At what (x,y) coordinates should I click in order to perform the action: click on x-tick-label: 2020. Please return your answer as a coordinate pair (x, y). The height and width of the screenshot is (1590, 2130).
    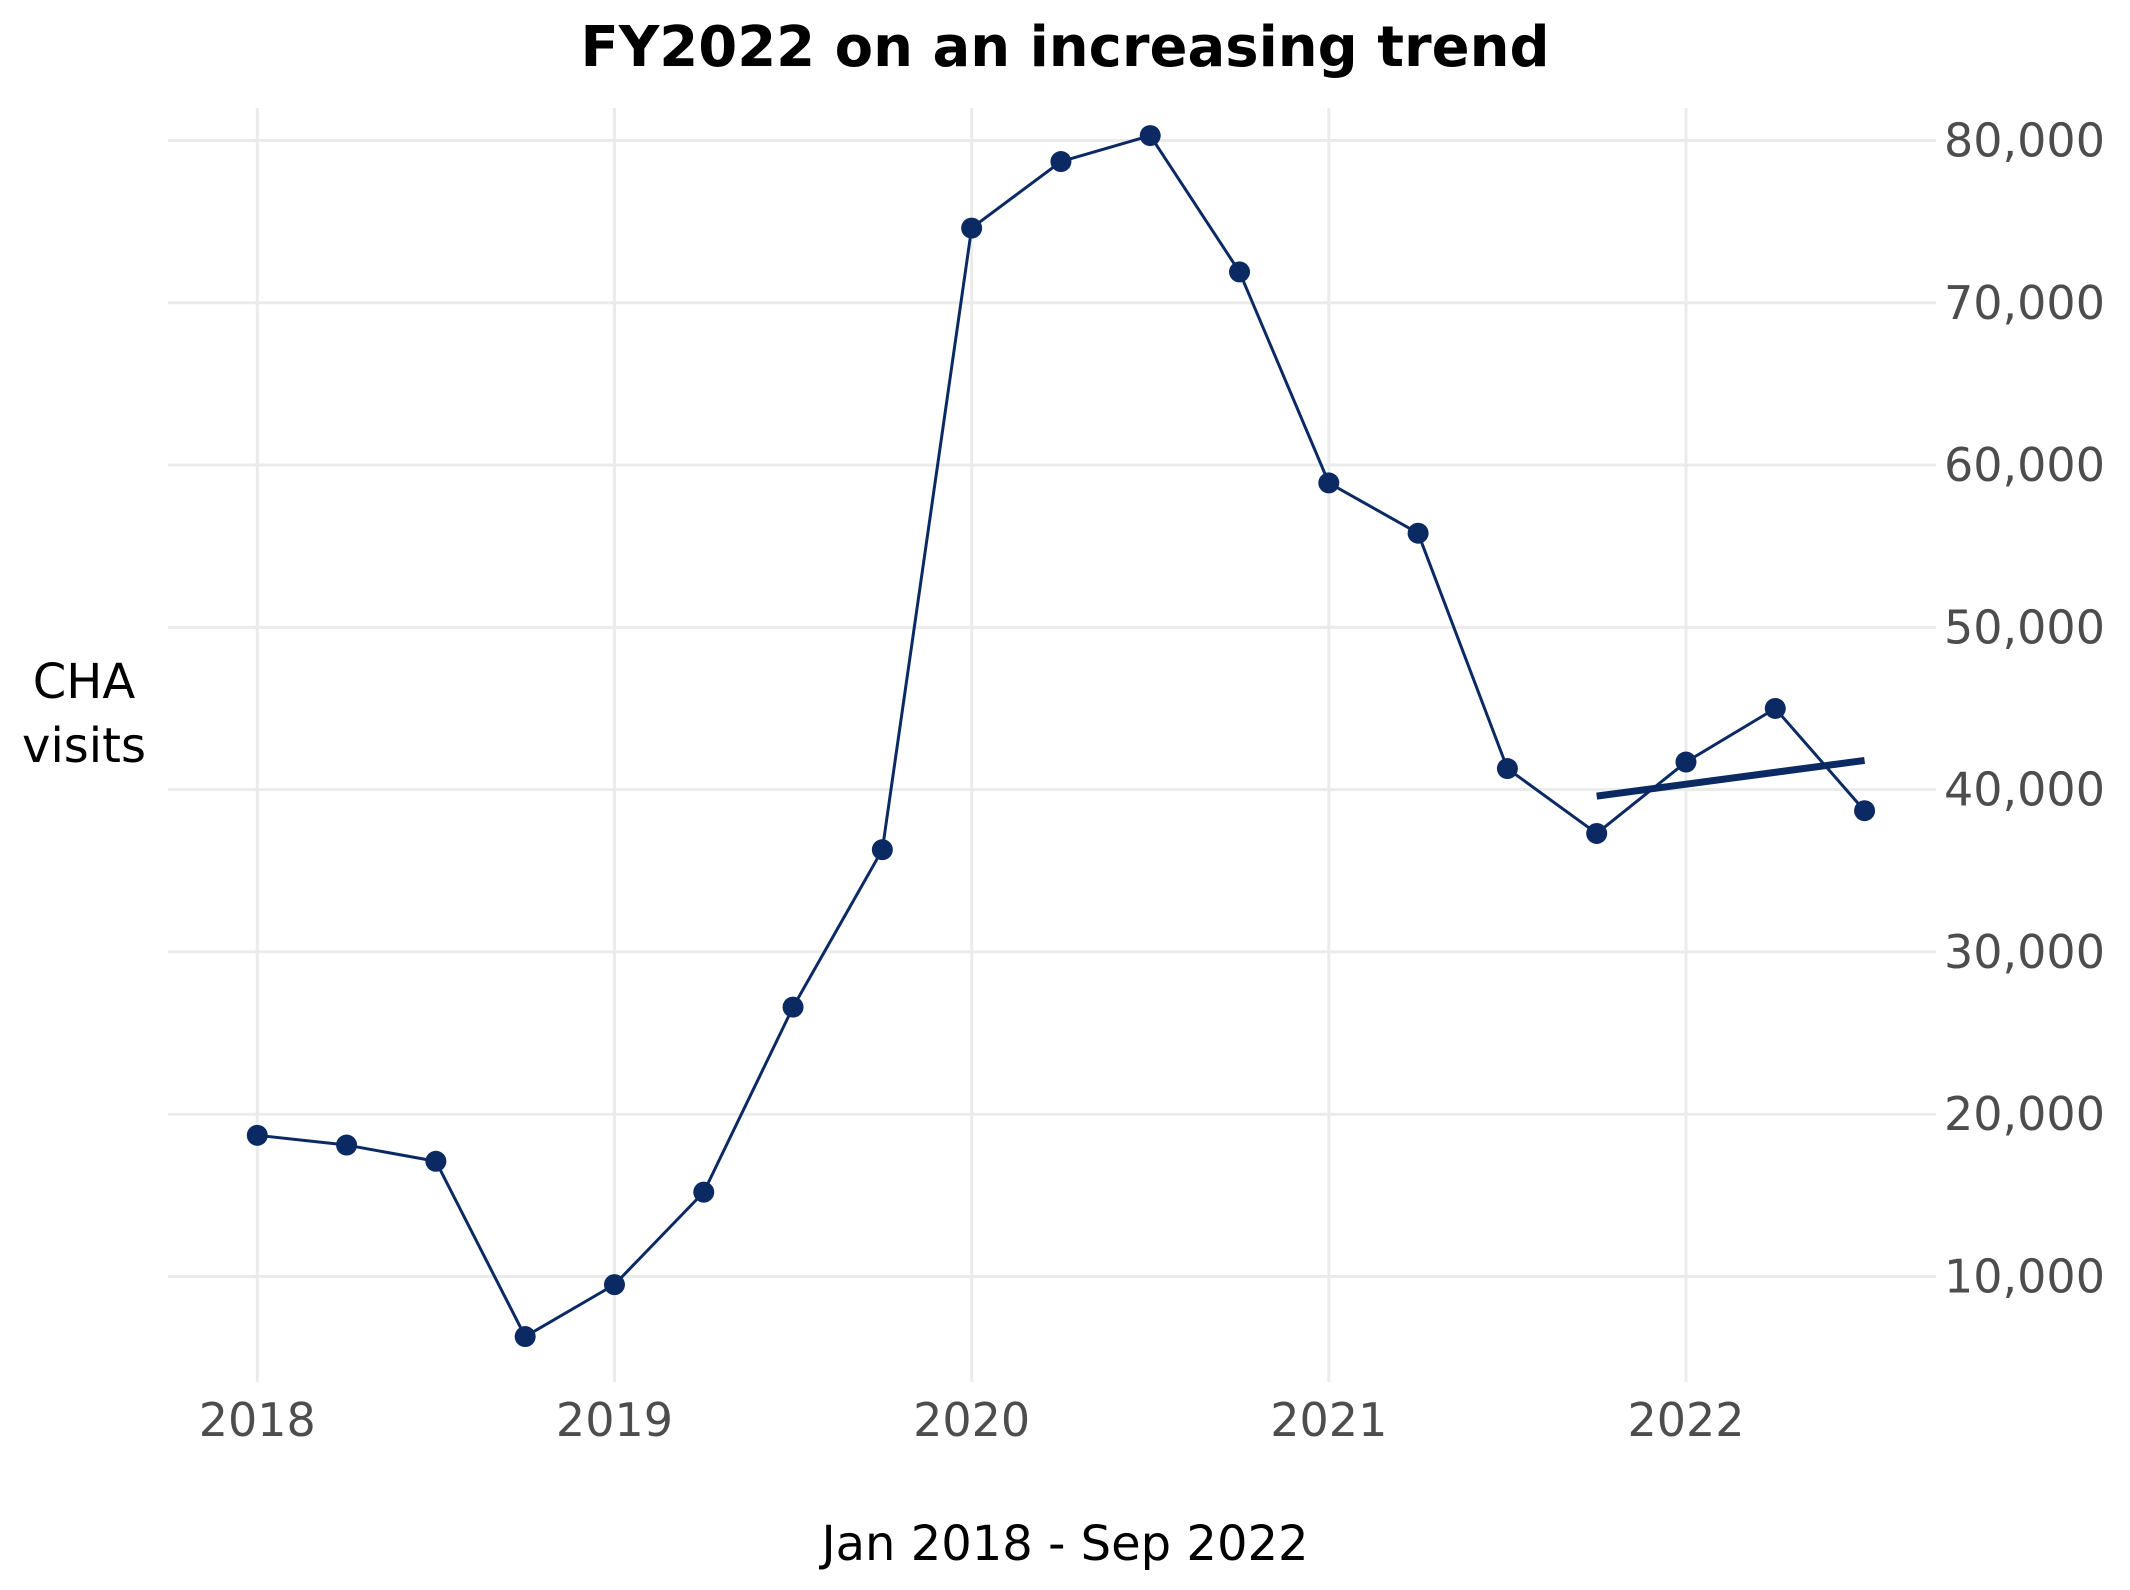
    Looking at the image, I should click on (971, 1420).